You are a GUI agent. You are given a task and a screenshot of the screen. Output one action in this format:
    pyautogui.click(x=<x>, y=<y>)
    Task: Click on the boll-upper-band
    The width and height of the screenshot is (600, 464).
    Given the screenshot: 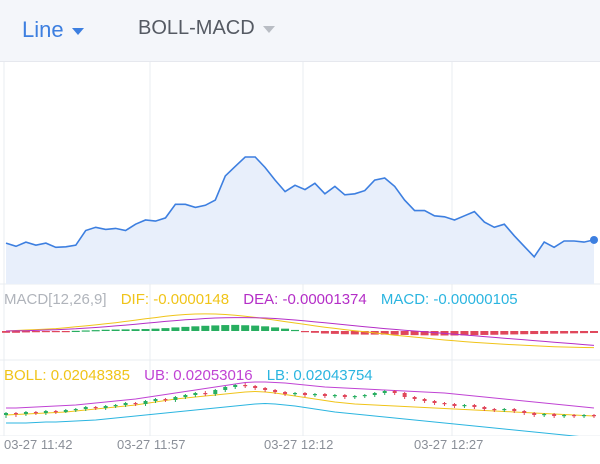 What is the action you would take?
    pyautogui.click(x=300, y=395)
    